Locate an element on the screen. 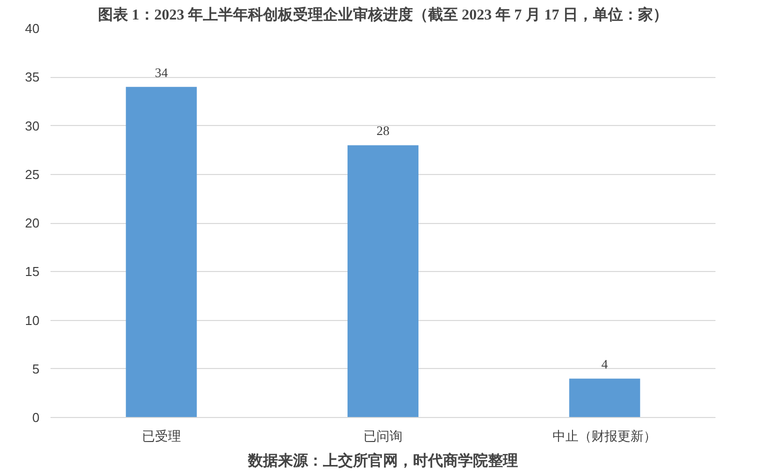 The image size is (760, 474). y-tick-label: 40 is located at coordinates (32, 28).